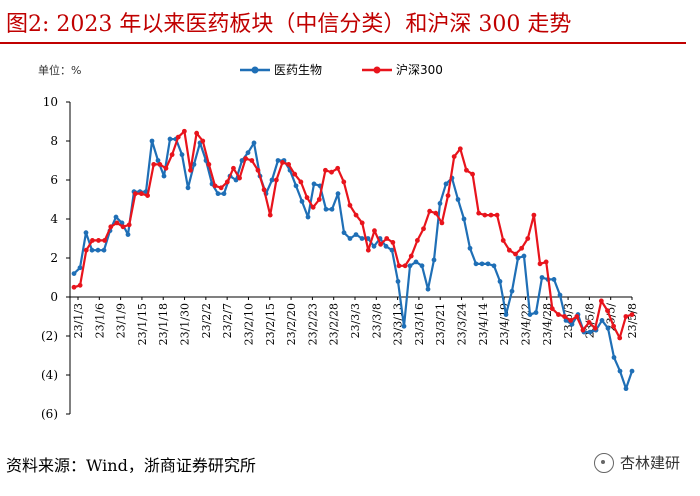 This screenshot has height=496, width=700. I want to click on x-tick-label: 23/3/21, so click(440, 324).